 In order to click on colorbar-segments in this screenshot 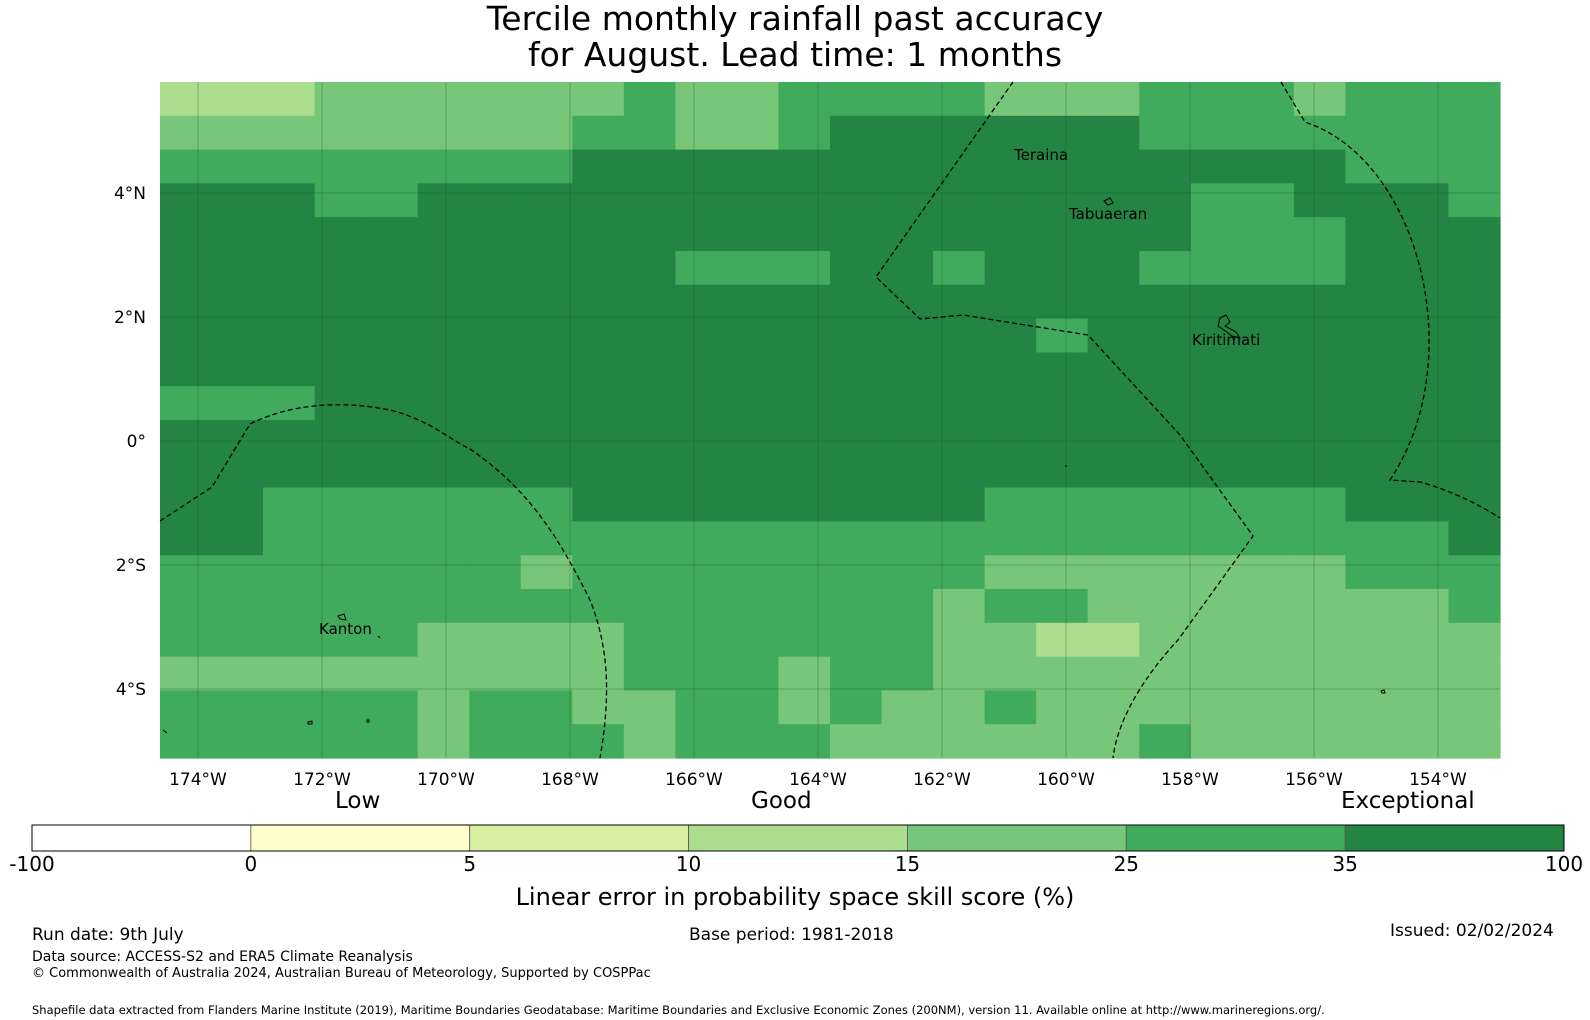, I will do `click(798, 838)`.